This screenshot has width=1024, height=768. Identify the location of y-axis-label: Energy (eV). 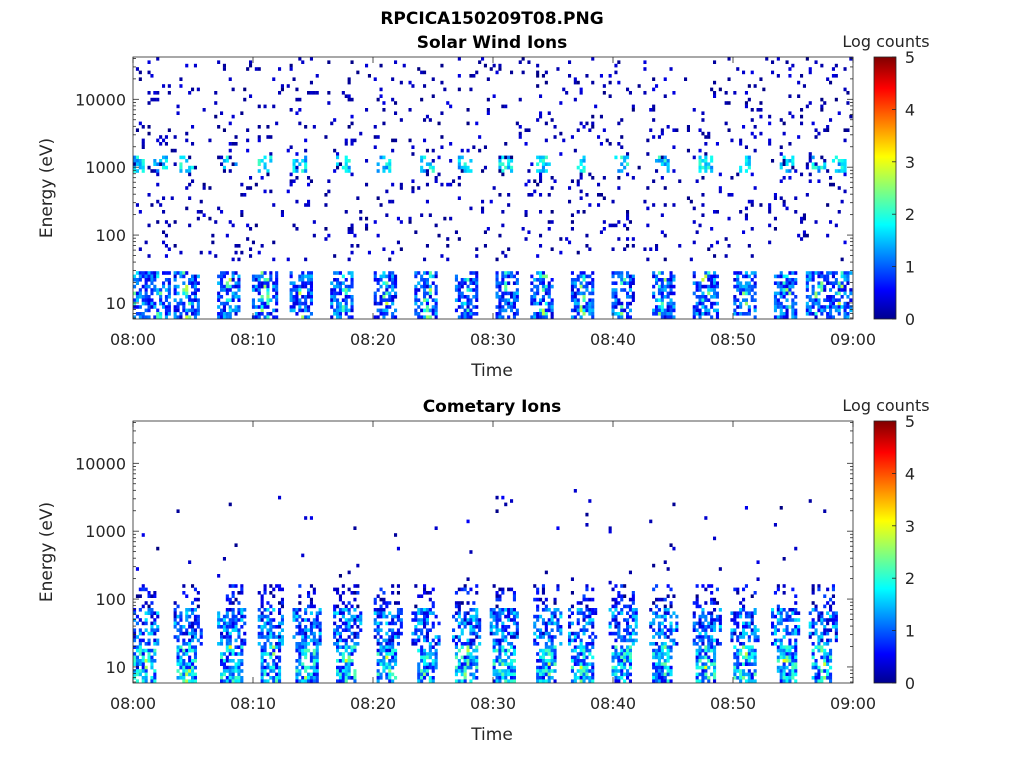
(47, 188).